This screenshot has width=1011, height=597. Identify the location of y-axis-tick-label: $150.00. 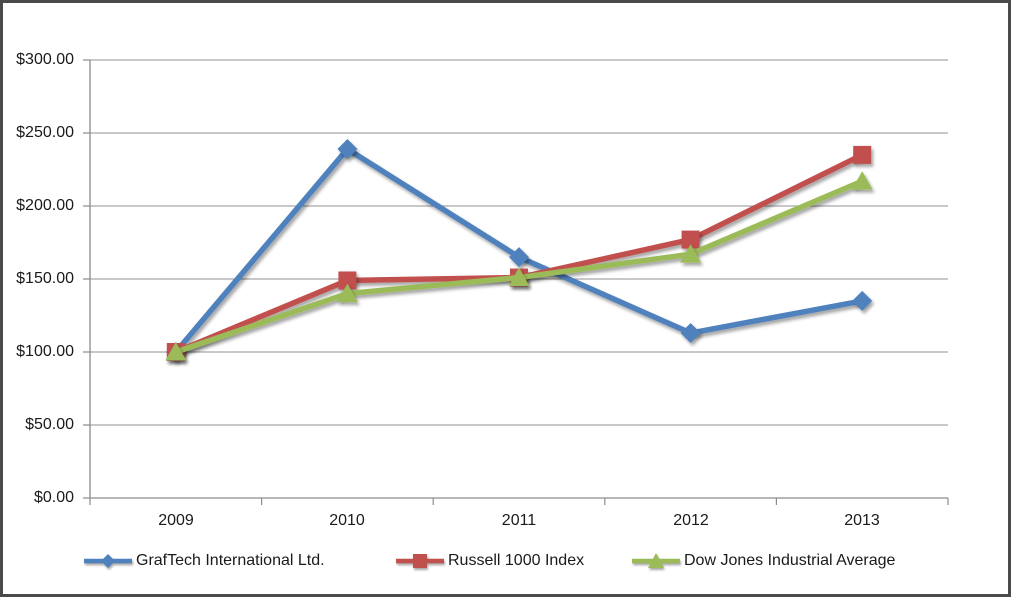
(45, 278).